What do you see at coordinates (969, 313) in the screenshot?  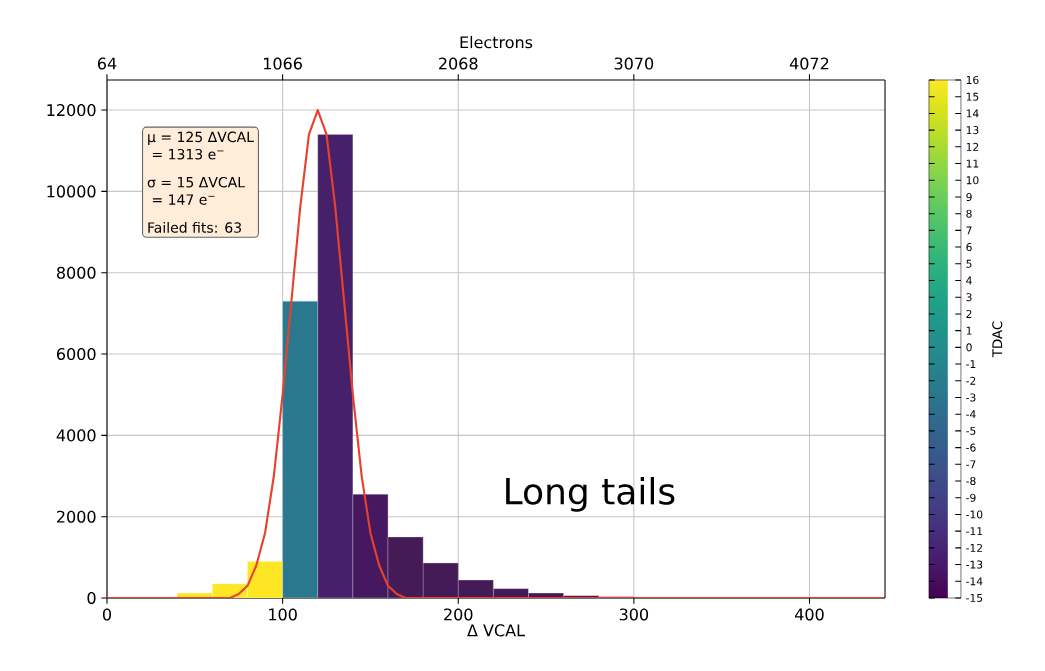 I see `color-bar-label: 2` at bounding box center [969, 313].